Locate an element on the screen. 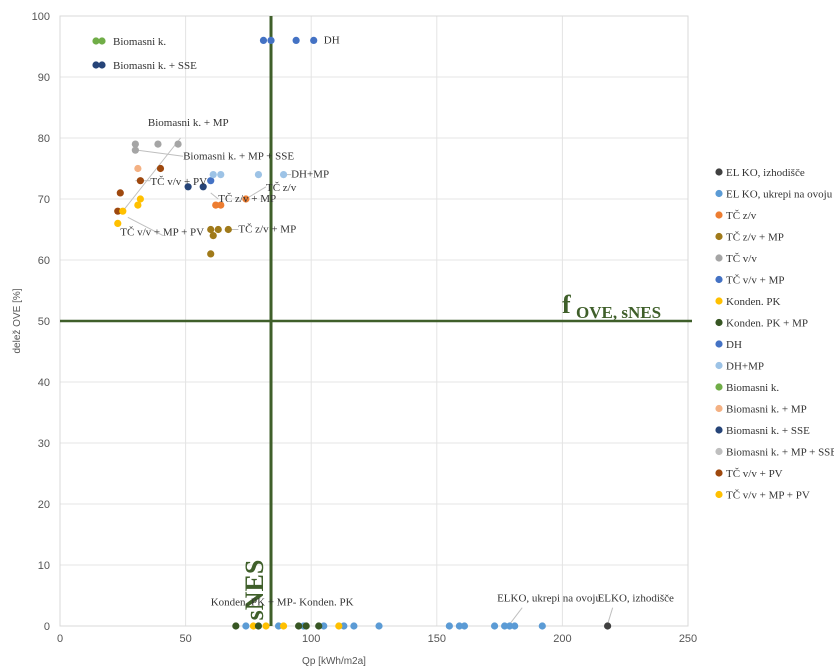 The width and height of the screenshot is (834, 669). legend-label: Biomasni k. + MP is located at coordinates (766, 410).